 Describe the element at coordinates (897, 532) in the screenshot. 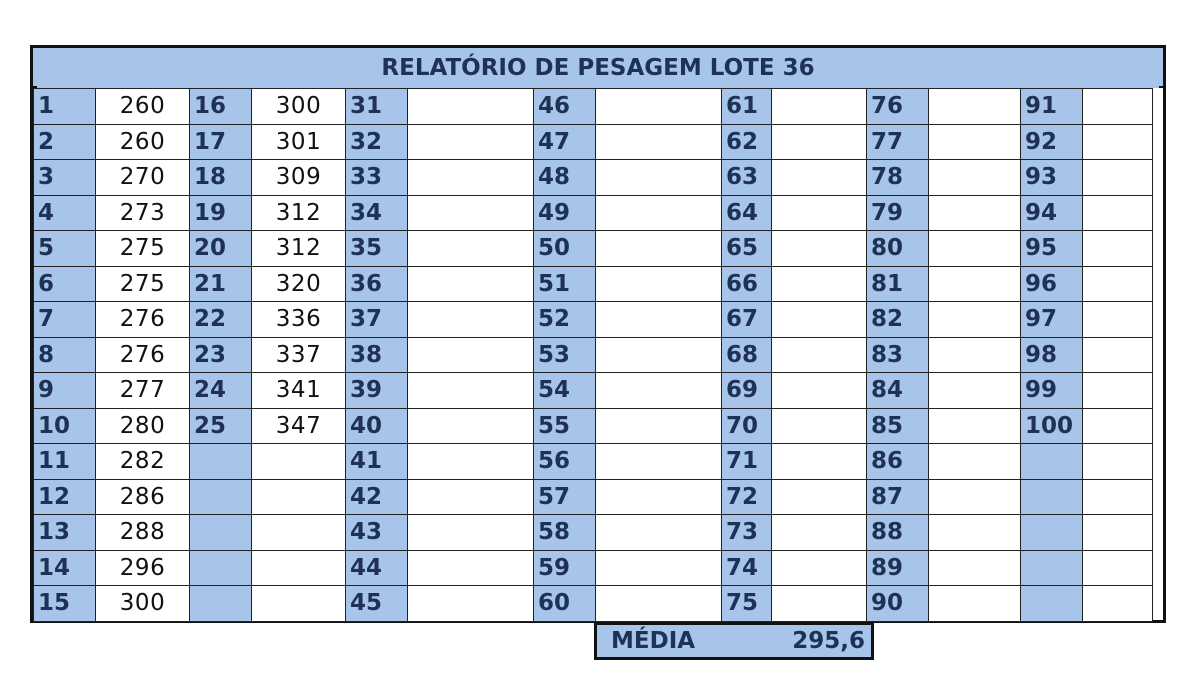

I see `animal-number-cell: 88` at that location.